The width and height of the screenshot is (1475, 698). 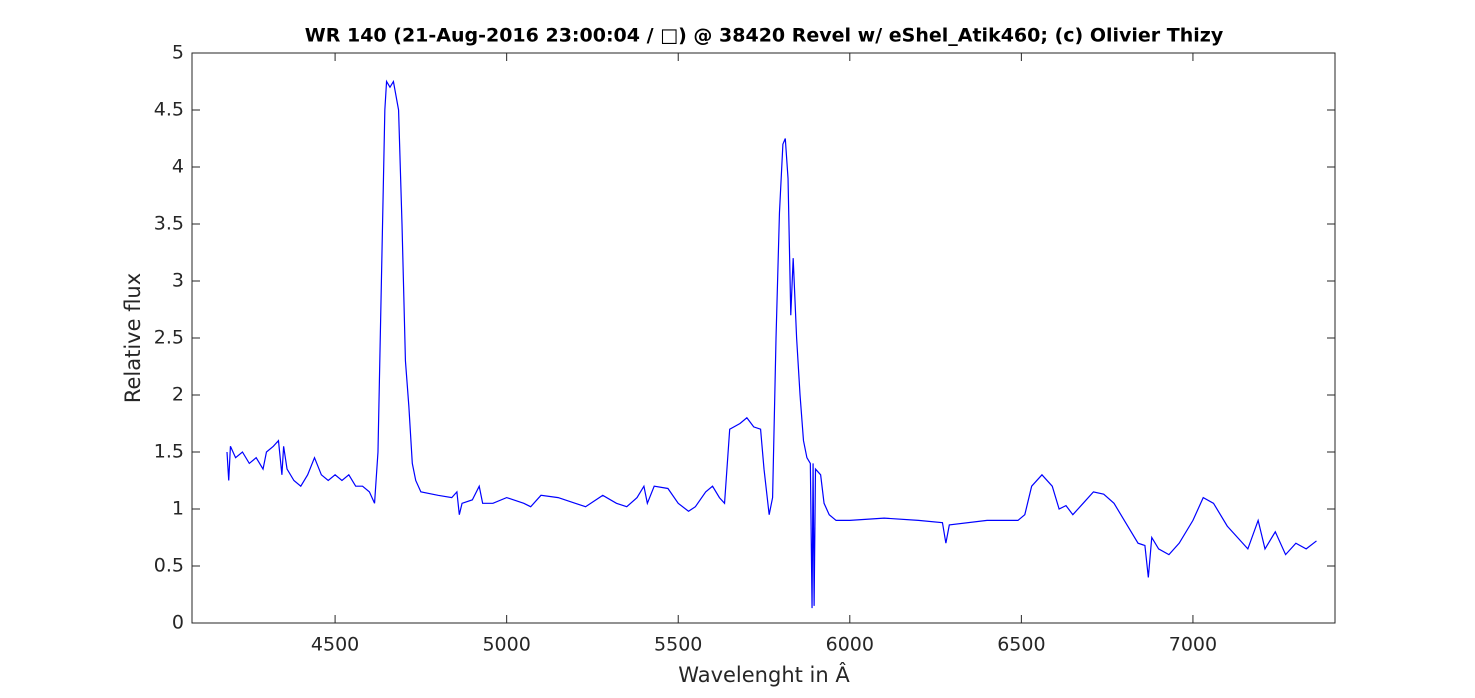 I want to click on x-tick-label: 5000, so click(x=506, y=645).